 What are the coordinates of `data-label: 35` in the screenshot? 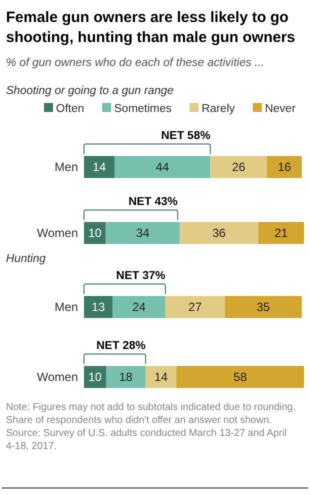 It's located at (263, 307).